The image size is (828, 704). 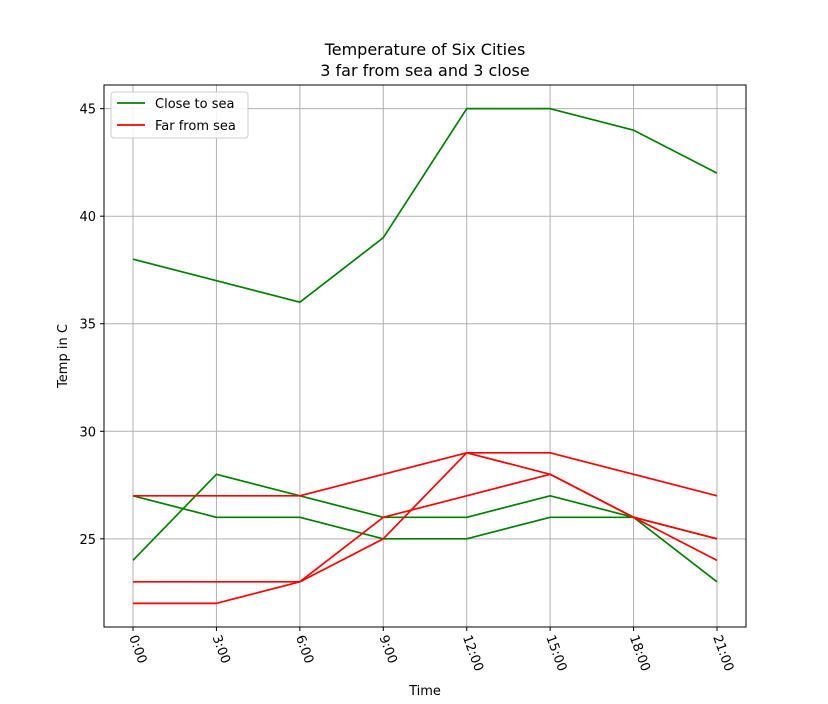 I want to click on x-tick-label: 6:00, so click(x=304, y=649).